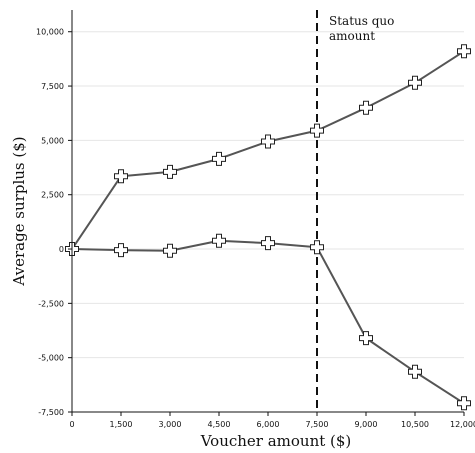 Image resolution: width=475 pixels, height=453 pixels. I want to click on status-quo-annotation-line: Status quo, so click(361, 21).